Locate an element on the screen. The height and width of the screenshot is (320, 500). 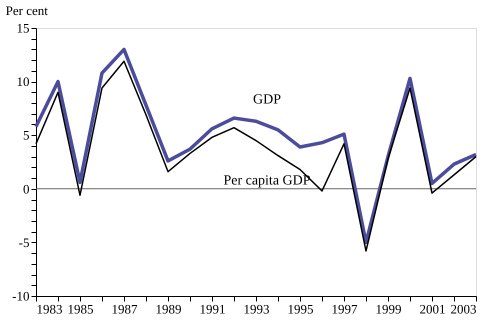
x-tick-label: 1993 is located at coordinates (257, 309).